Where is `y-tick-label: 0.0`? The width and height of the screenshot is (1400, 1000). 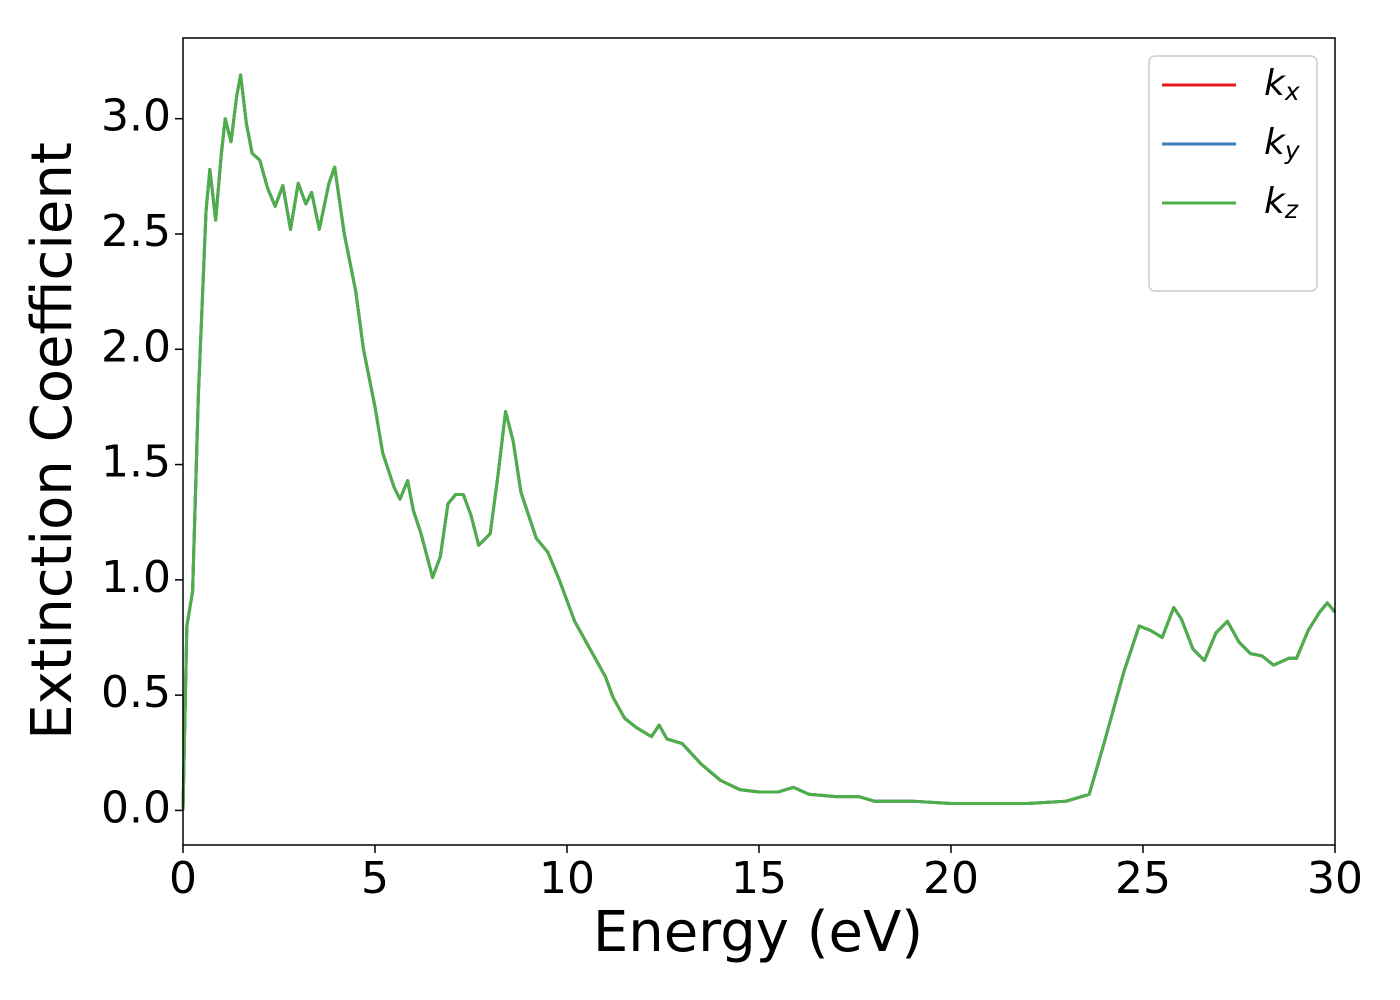
y-tick-label: 0.0 is located at coordinates (136, 807).